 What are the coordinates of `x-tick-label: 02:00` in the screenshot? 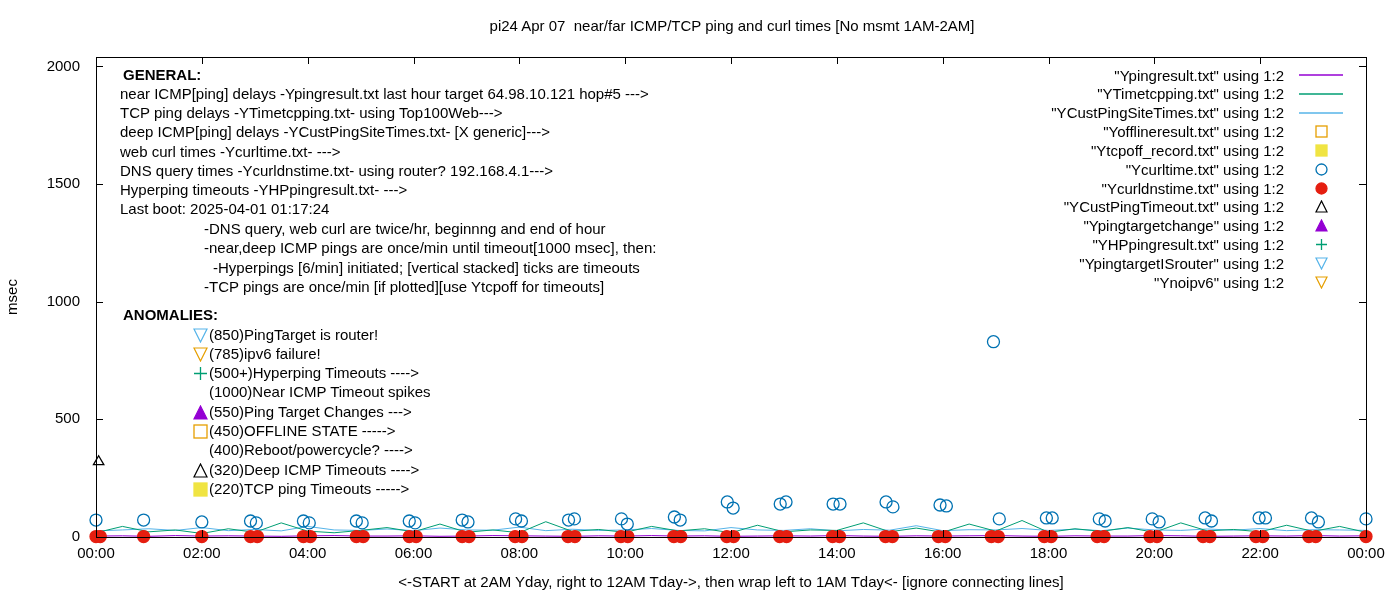 It's located at (202, 553).